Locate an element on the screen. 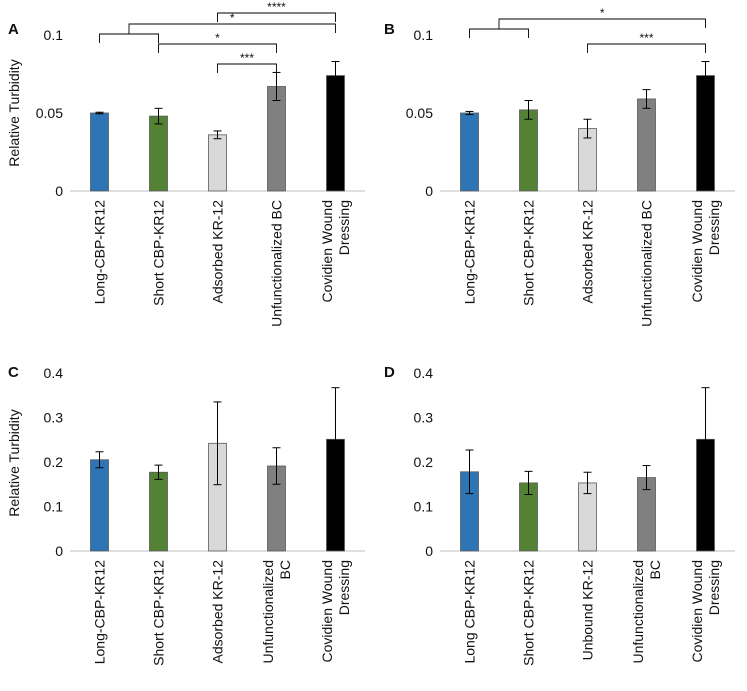  category-label: Long CBP-KR12 is located at coordinates (470, 612).